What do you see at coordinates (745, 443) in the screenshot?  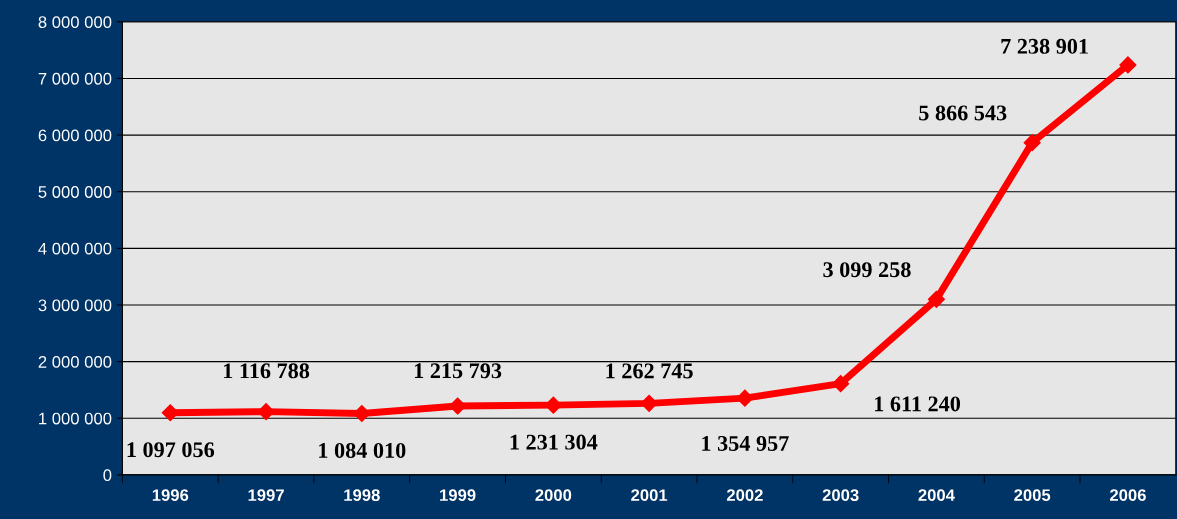 I see `data-label: 1 354 957` at bounding box center [745, 443].